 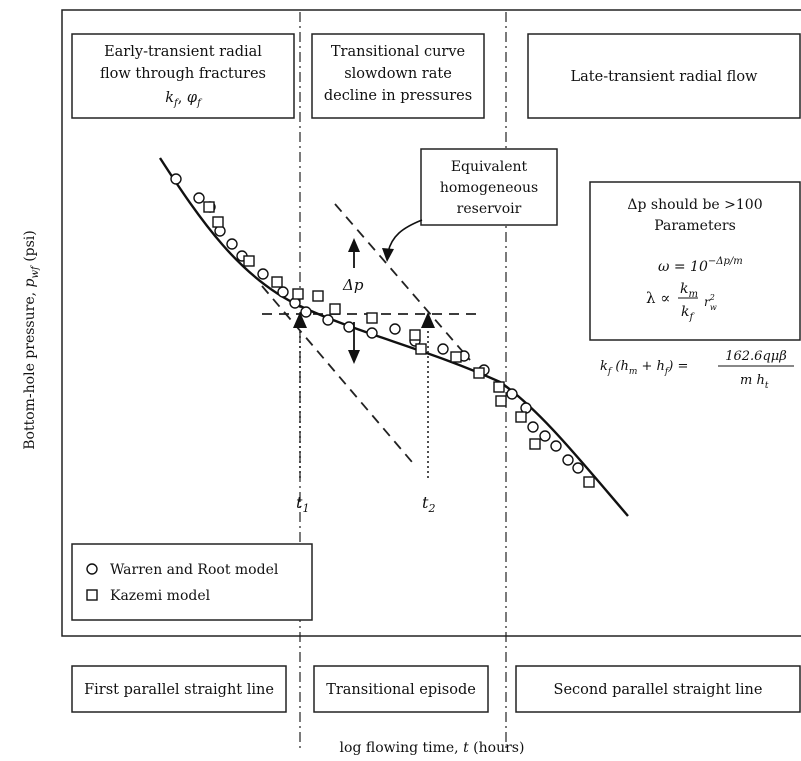 What do you see at coordinates (489, 167) in the screenshot?
I see `equivalent-reservoir-line1: Equivalent` at bounding box center [489, 167].